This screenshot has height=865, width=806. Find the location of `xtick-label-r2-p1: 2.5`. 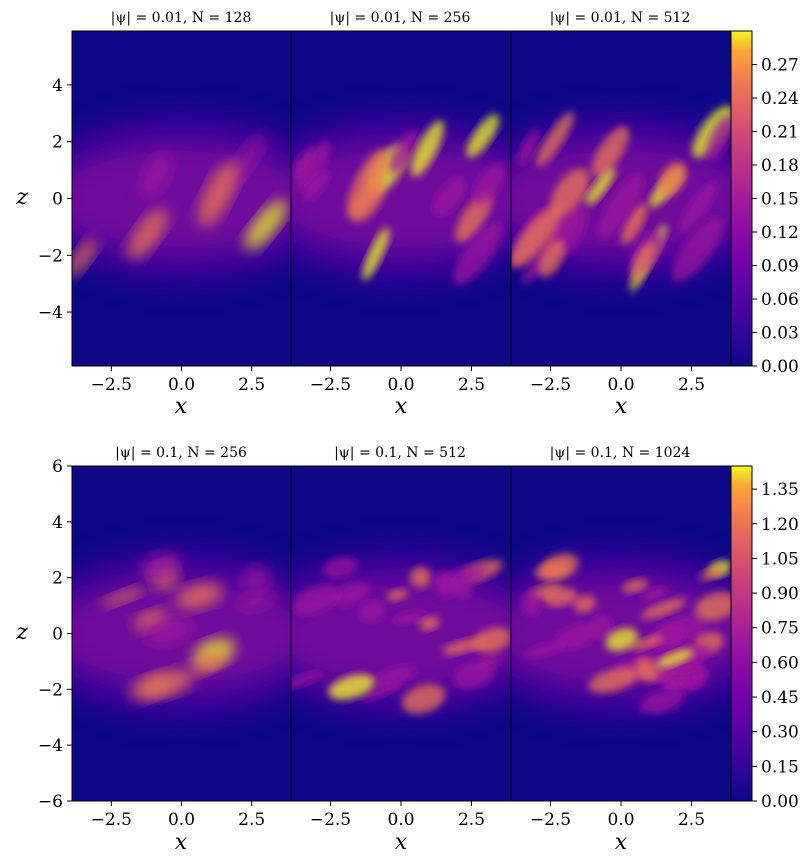

xtick-label-r2-p1: 2.5 is located at coordinates (251, 820).